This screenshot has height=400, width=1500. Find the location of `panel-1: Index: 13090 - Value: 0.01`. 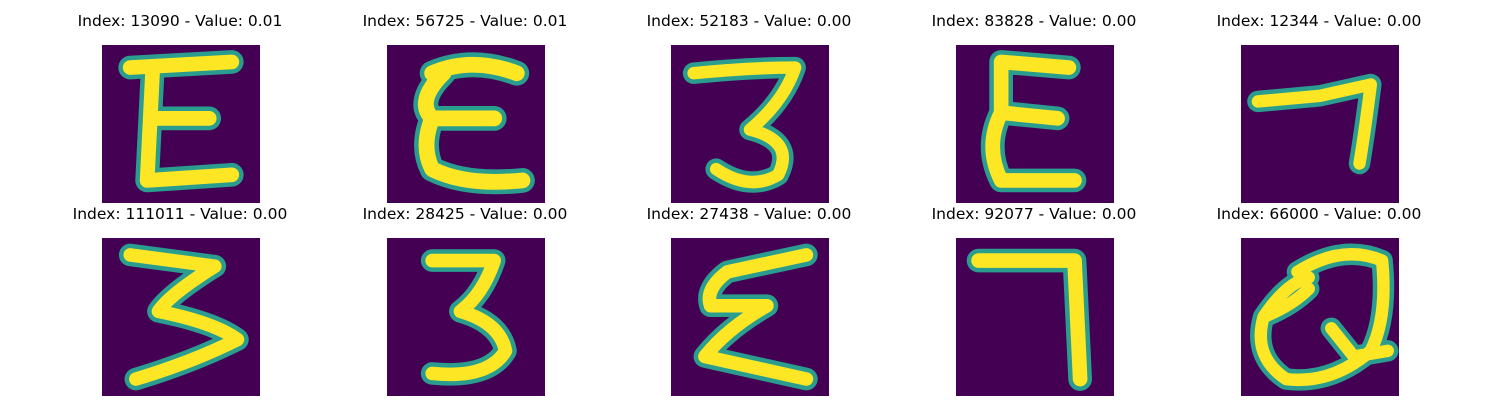

panel-1: Index: 13090 - Value: 0.01 is located at coordinates (180, 106).